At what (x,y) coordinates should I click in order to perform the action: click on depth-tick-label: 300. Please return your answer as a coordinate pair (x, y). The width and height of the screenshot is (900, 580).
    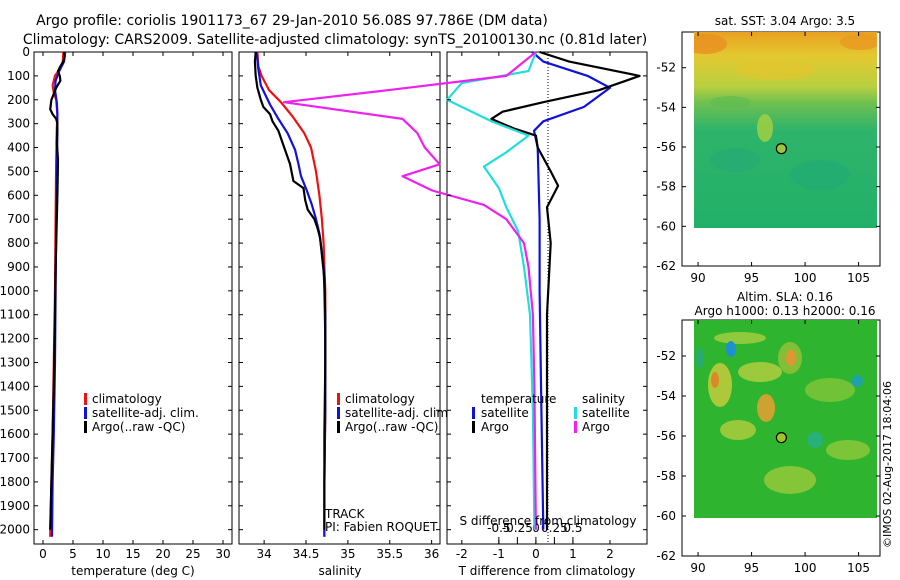
    Looking at the image, I should click on (18, 124).